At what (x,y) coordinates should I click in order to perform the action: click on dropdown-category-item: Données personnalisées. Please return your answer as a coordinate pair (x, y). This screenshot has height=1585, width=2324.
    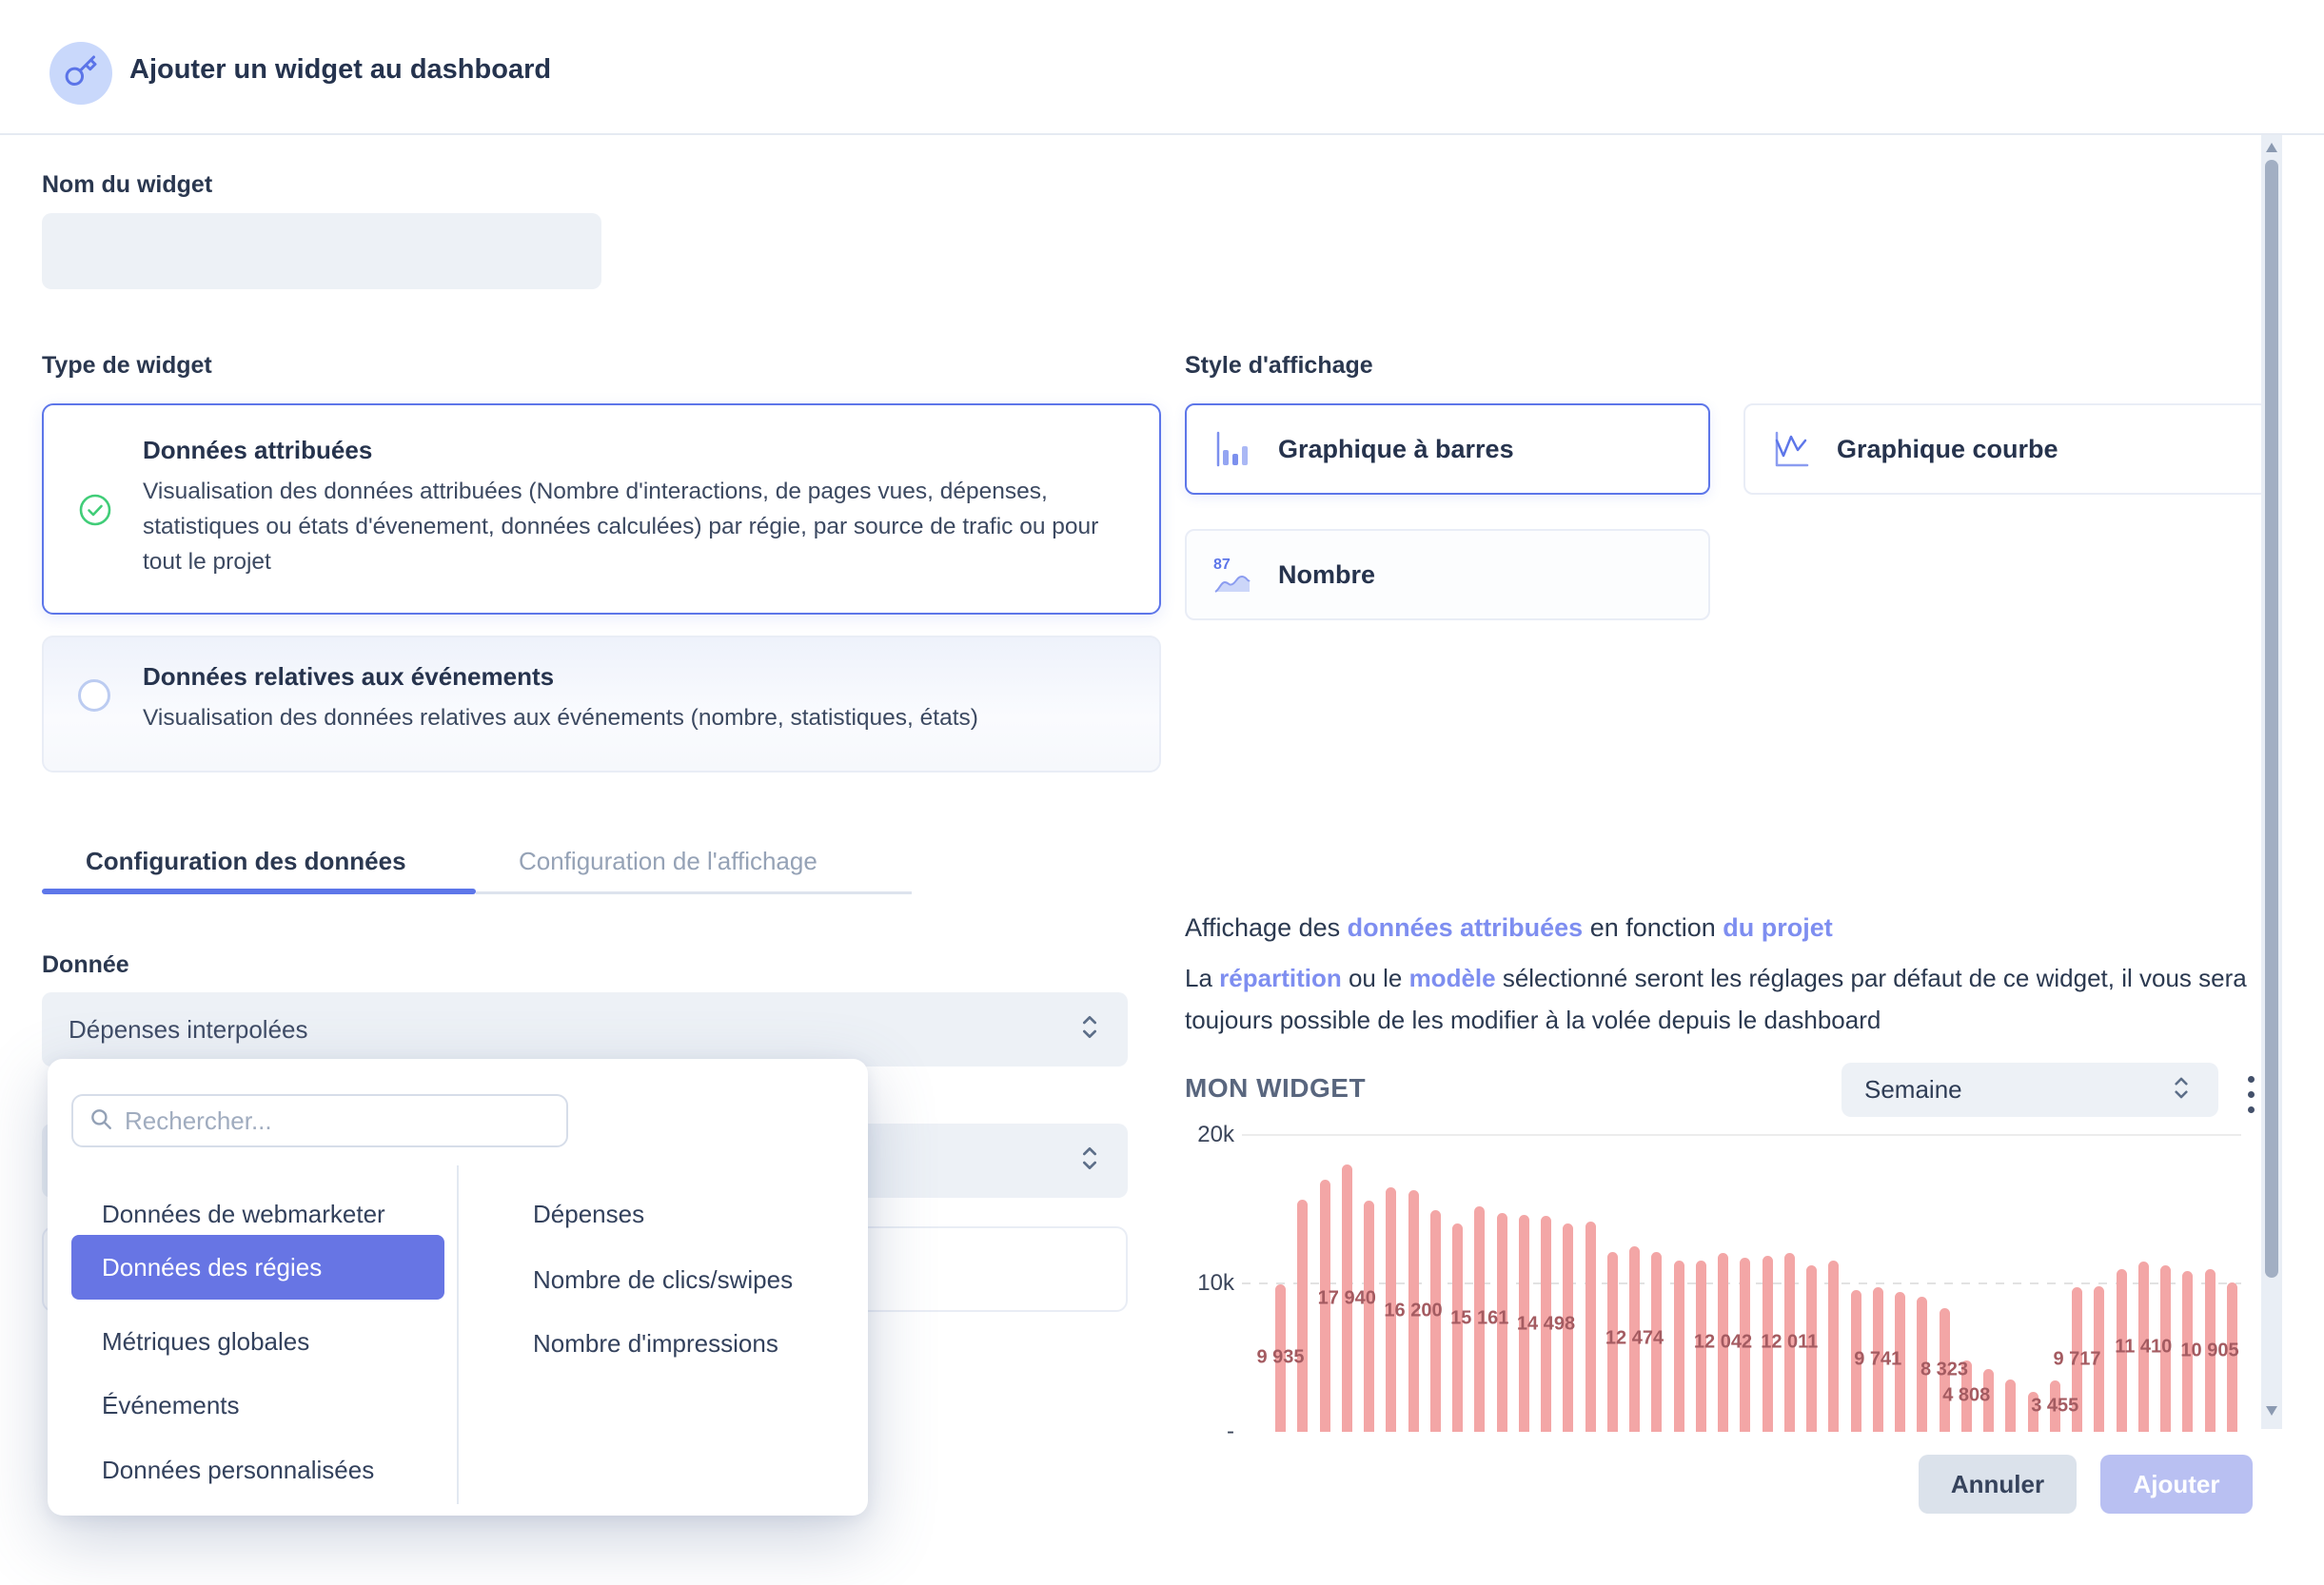
    Looking at the image, I should click on (238, 1469).